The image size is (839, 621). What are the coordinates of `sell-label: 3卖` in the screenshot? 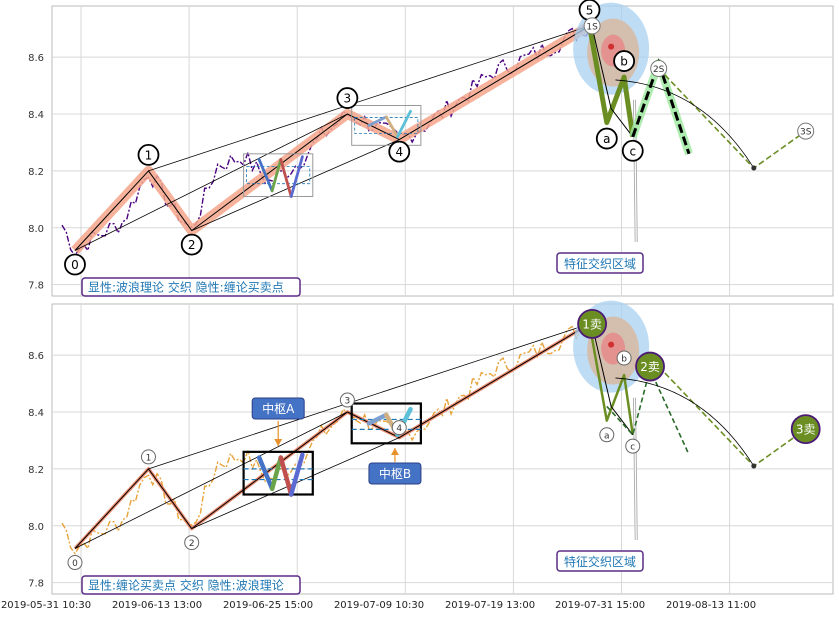 It's located at (806, 430).